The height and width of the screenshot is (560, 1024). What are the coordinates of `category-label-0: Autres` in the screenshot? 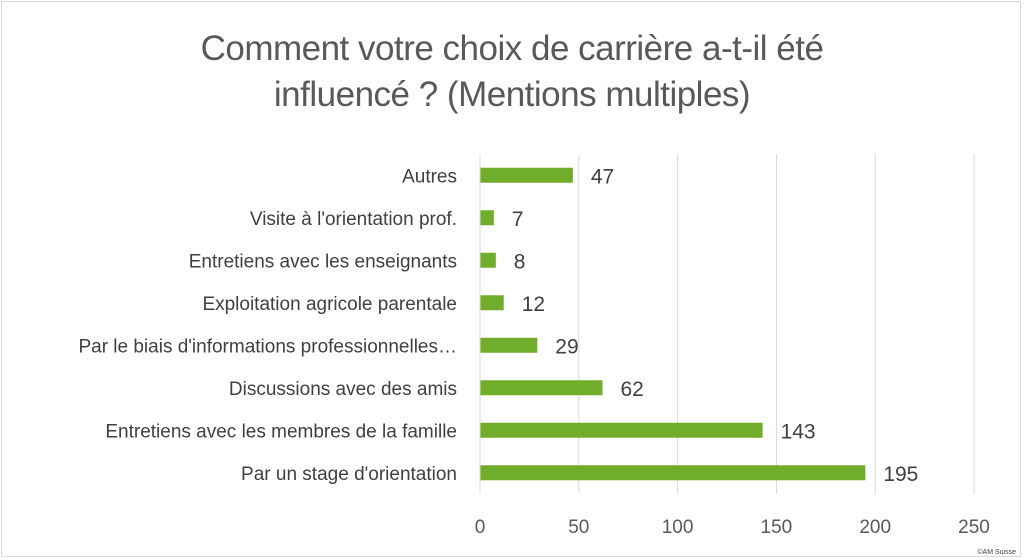 It's located at (429, 176).